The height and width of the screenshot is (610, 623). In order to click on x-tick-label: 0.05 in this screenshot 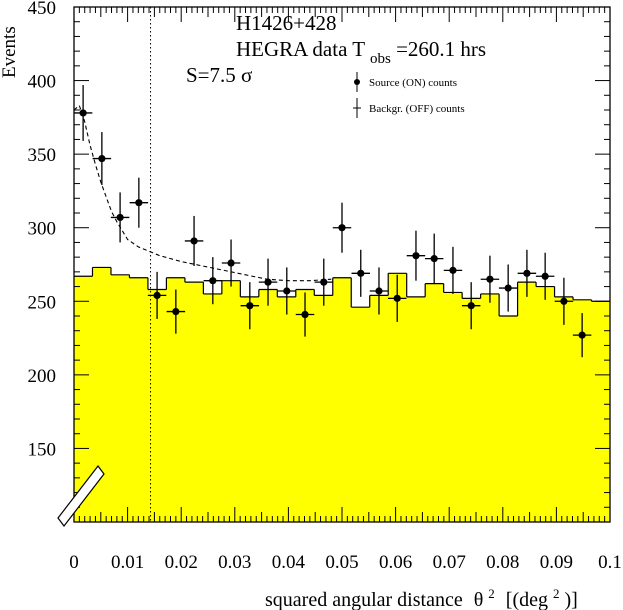, I will do `click(341, 562)`.